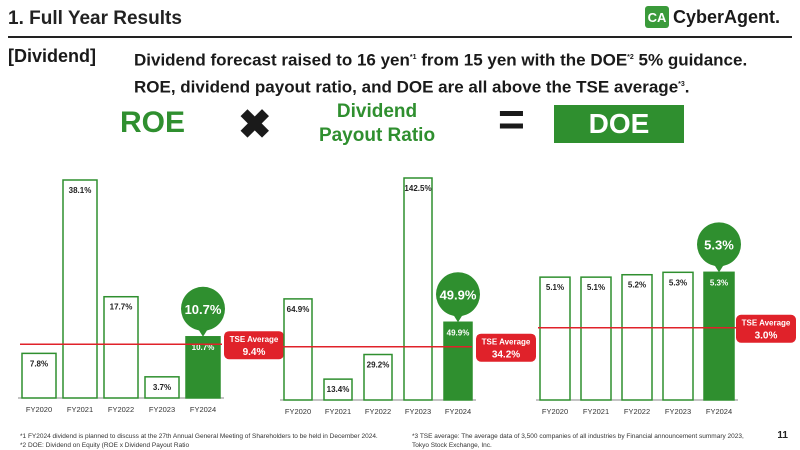  Describe the element at coordinates (153, 122) in the screenshot. I see `roe-label: ROE` at that location.